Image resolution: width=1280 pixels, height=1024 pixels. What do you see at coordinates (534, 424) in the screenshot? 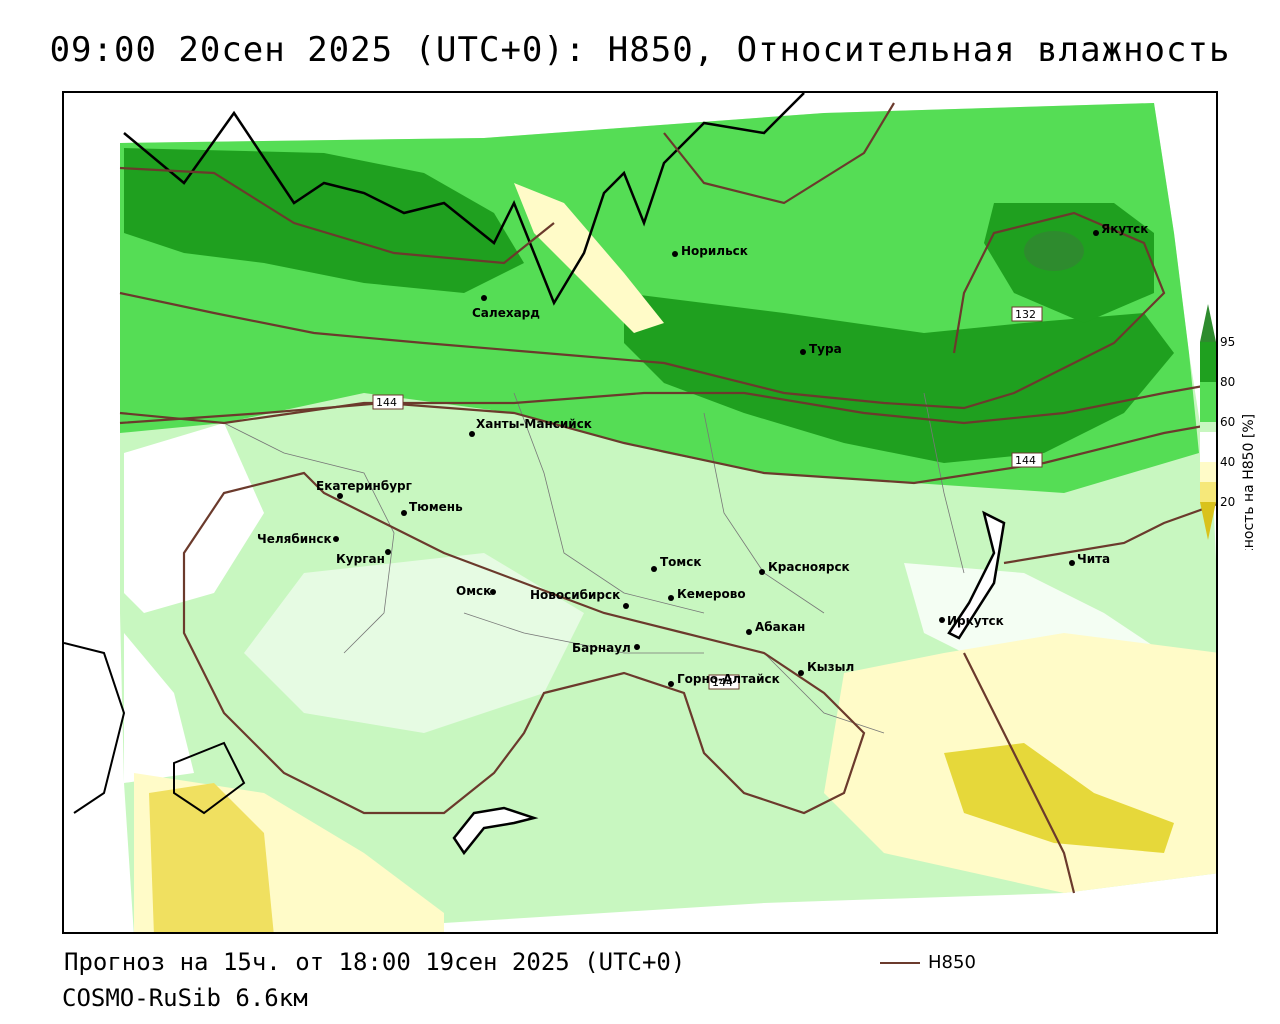
I see `city-label-khanty-mansiysk: Ханты-Мансийск` at bounding box center [534, 424].